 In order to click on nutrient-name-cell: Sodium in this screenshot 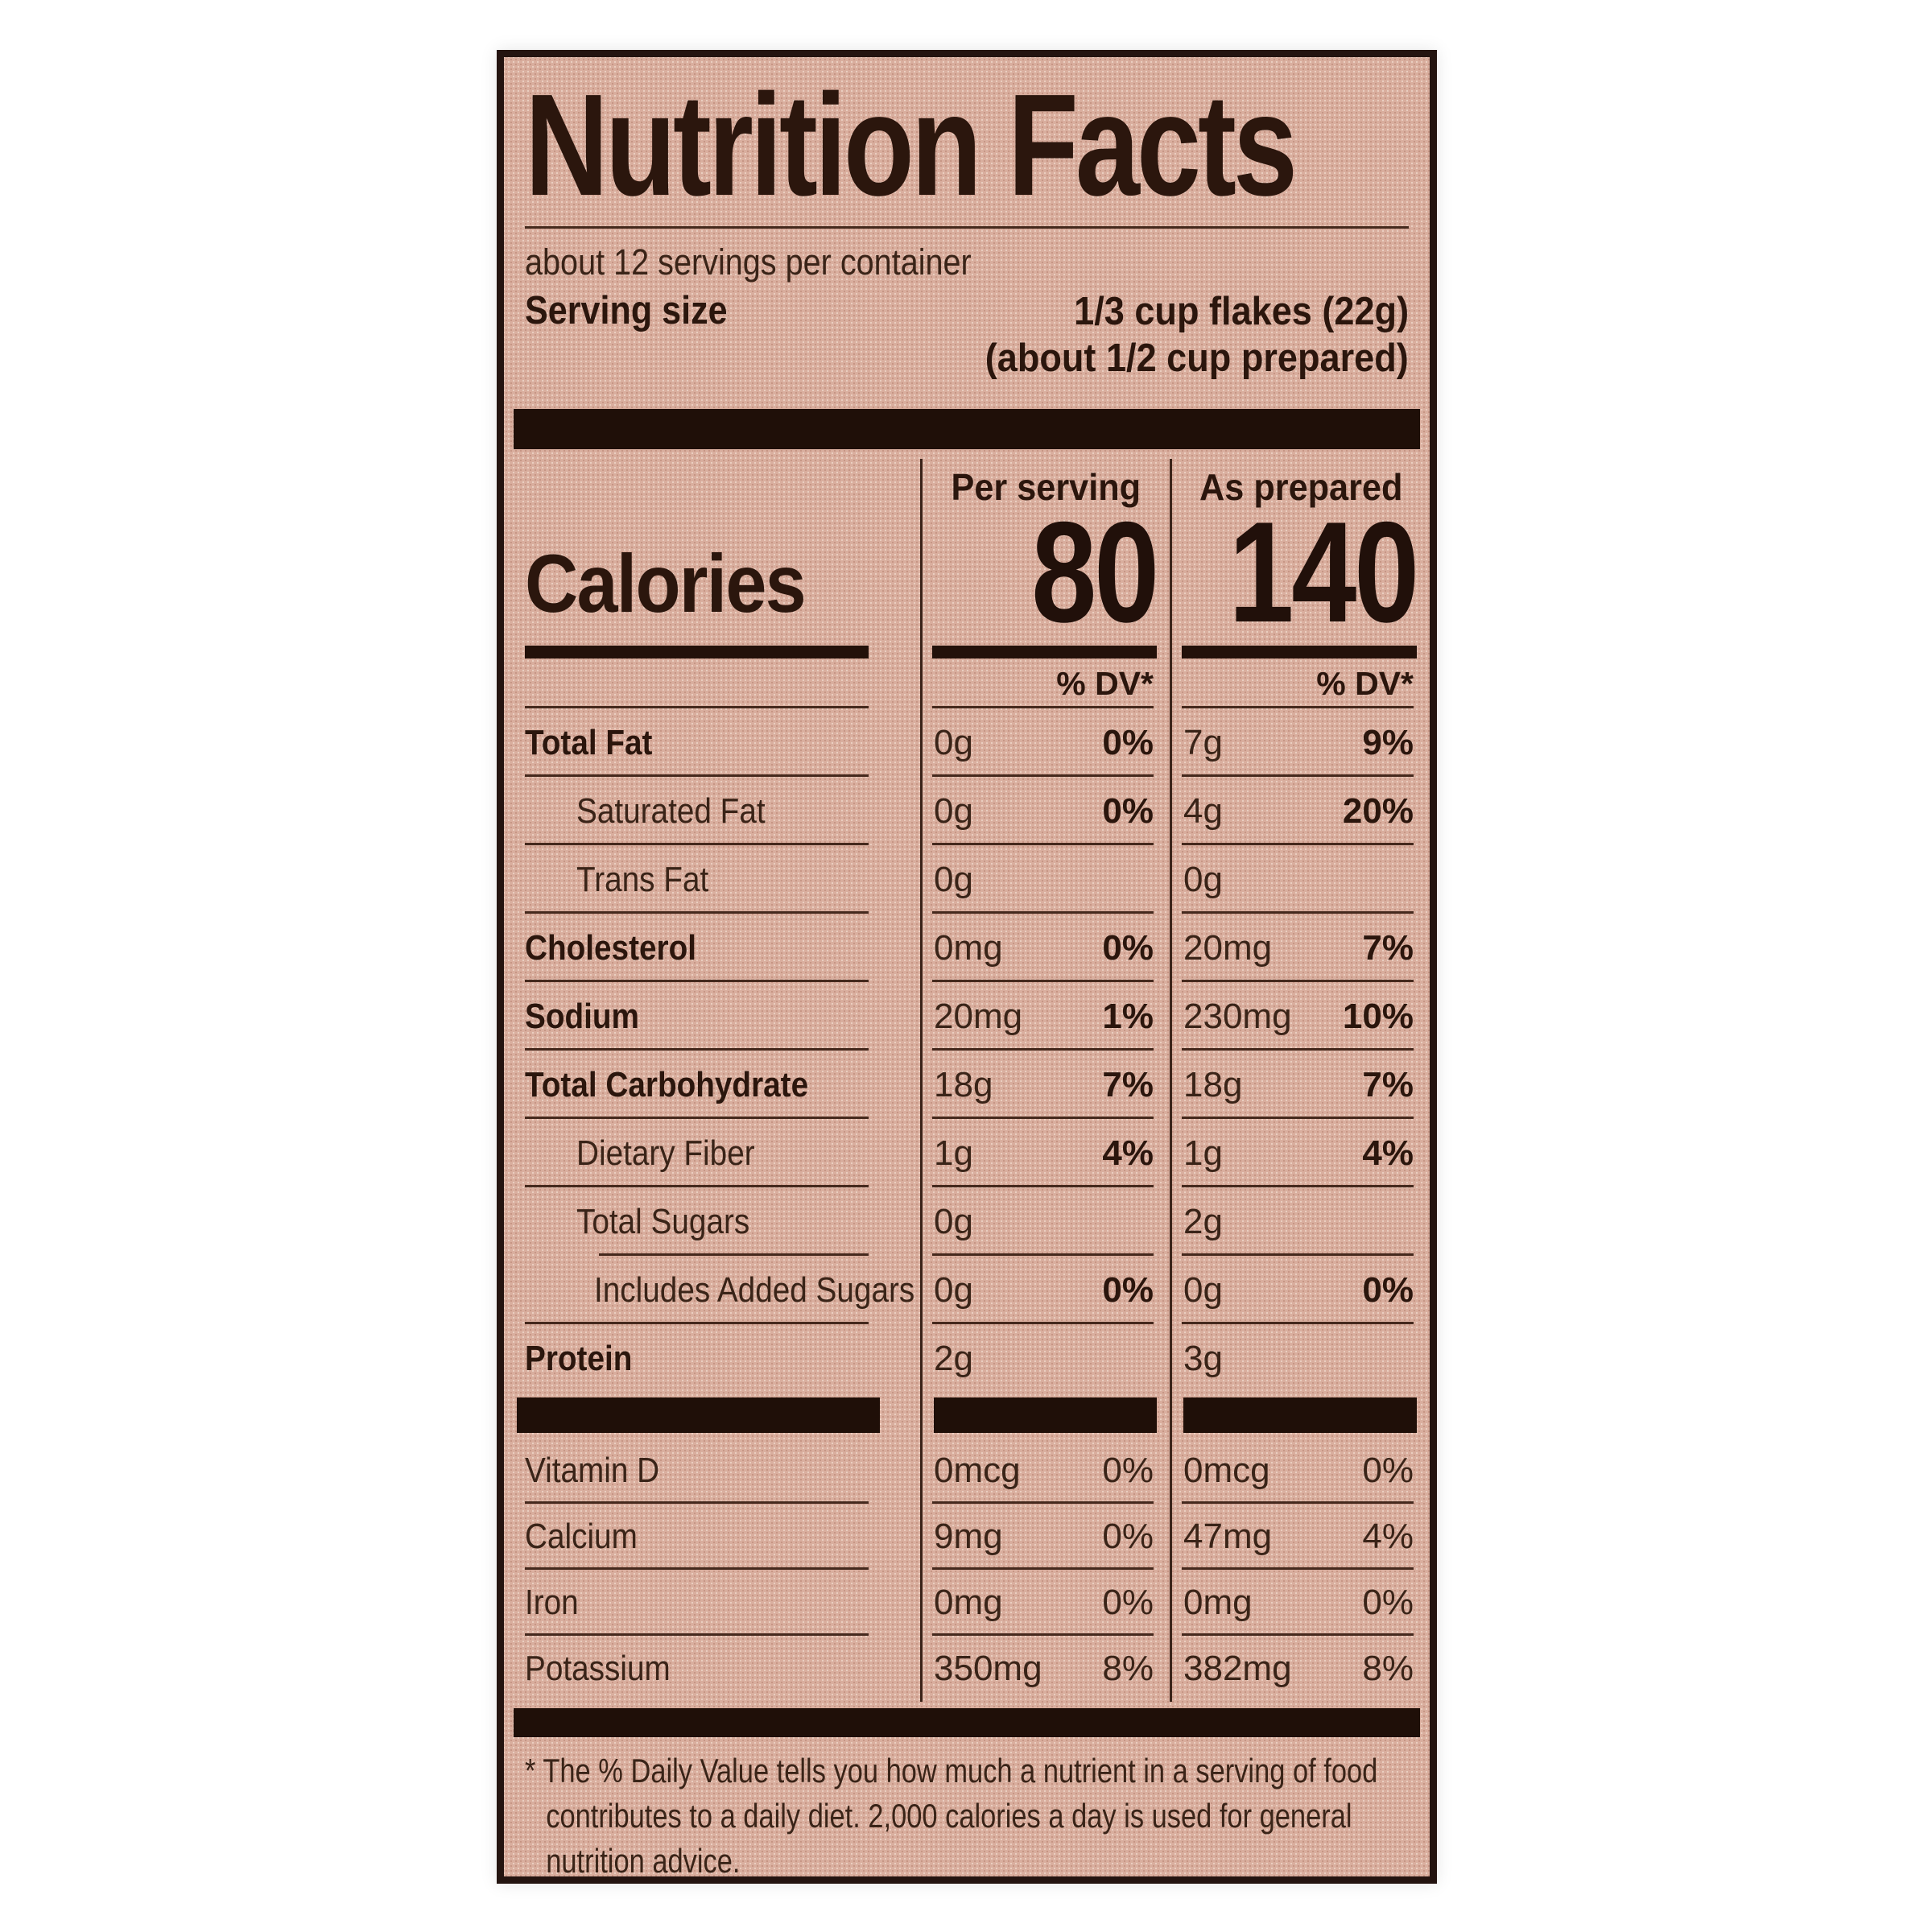, I will do `click(712, 1016)`.